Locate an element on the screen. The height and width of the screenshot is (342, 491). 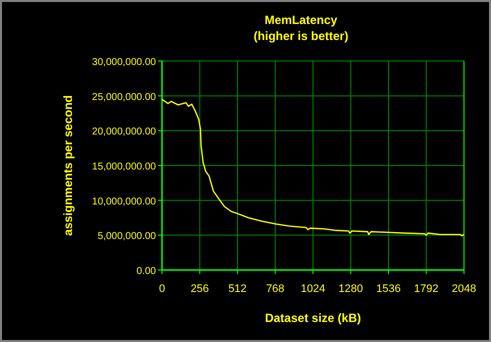
x-tick-label: 1280 is located at coordinates (350, 289).